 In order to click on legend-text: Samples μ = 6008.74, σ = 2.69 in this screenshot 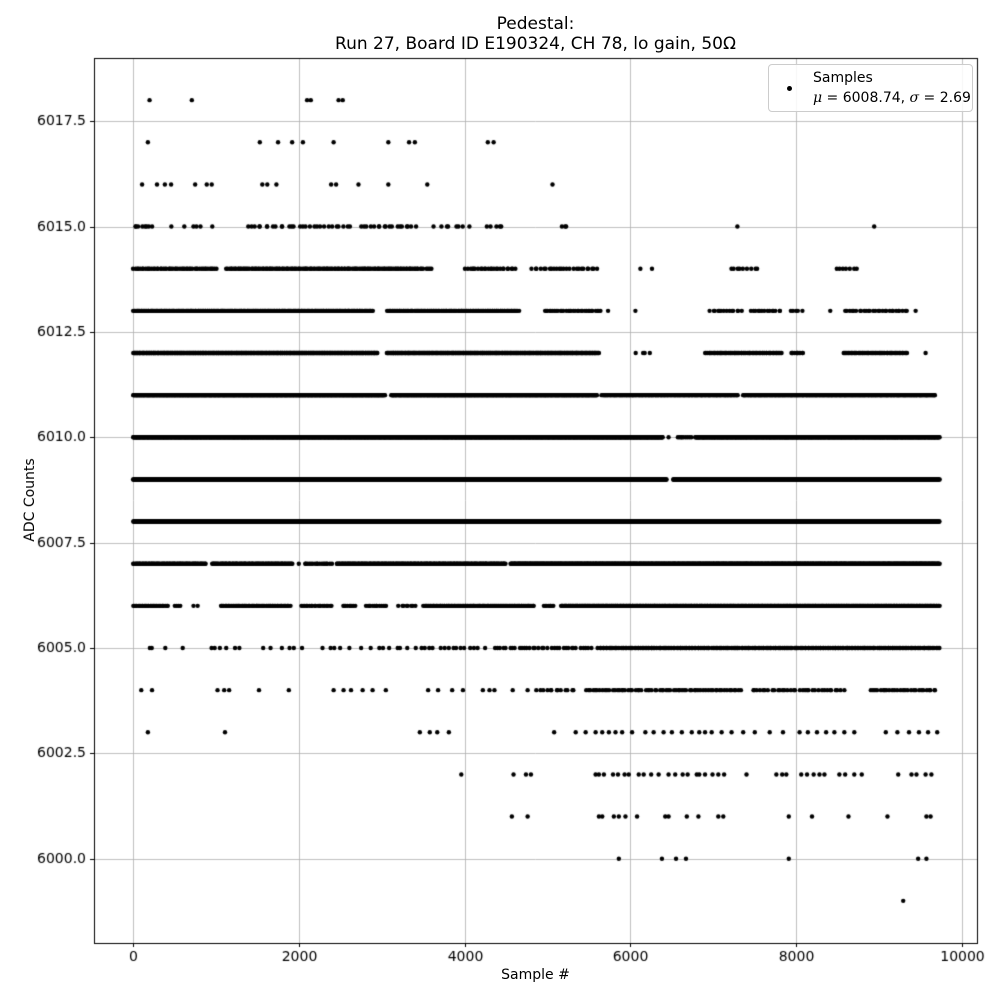, I will do `click(892, 88)`.